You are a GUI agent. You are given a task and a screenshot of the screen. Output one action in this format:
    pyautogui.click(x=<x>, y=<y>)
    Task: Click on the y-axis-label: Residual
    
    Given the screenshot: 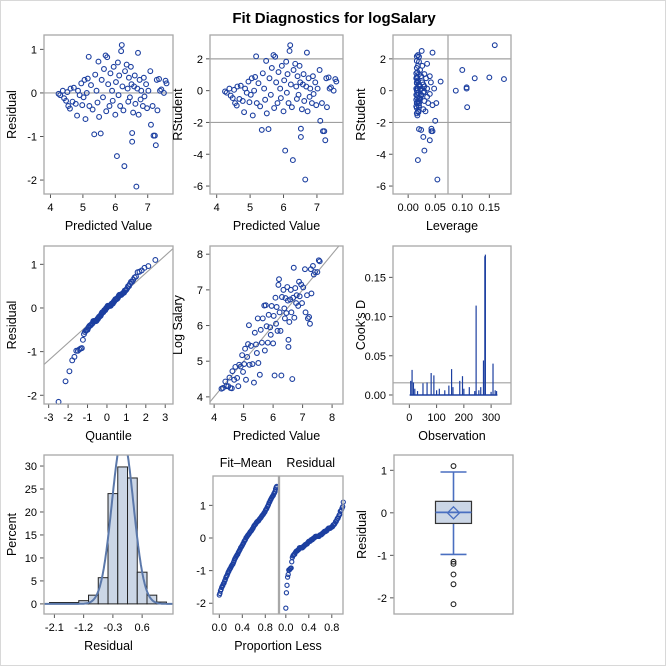 What is the action you would take?
    pyautogui.click(x=12, y=114)
    